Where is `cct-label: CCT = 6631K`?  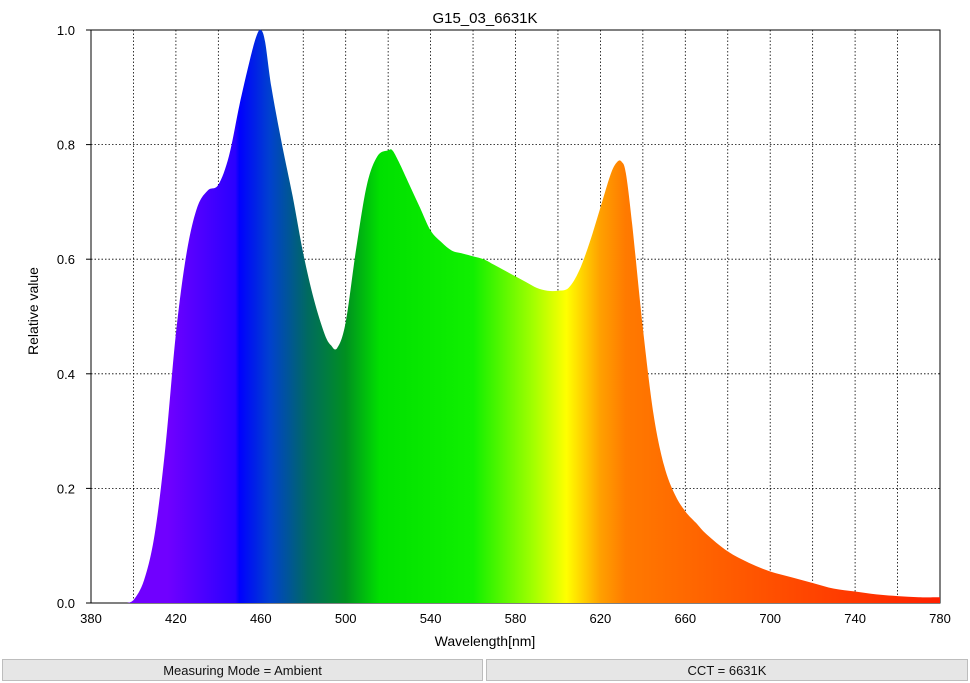
cct-label: CCT = 6631K is located at coordinates (727, 670).